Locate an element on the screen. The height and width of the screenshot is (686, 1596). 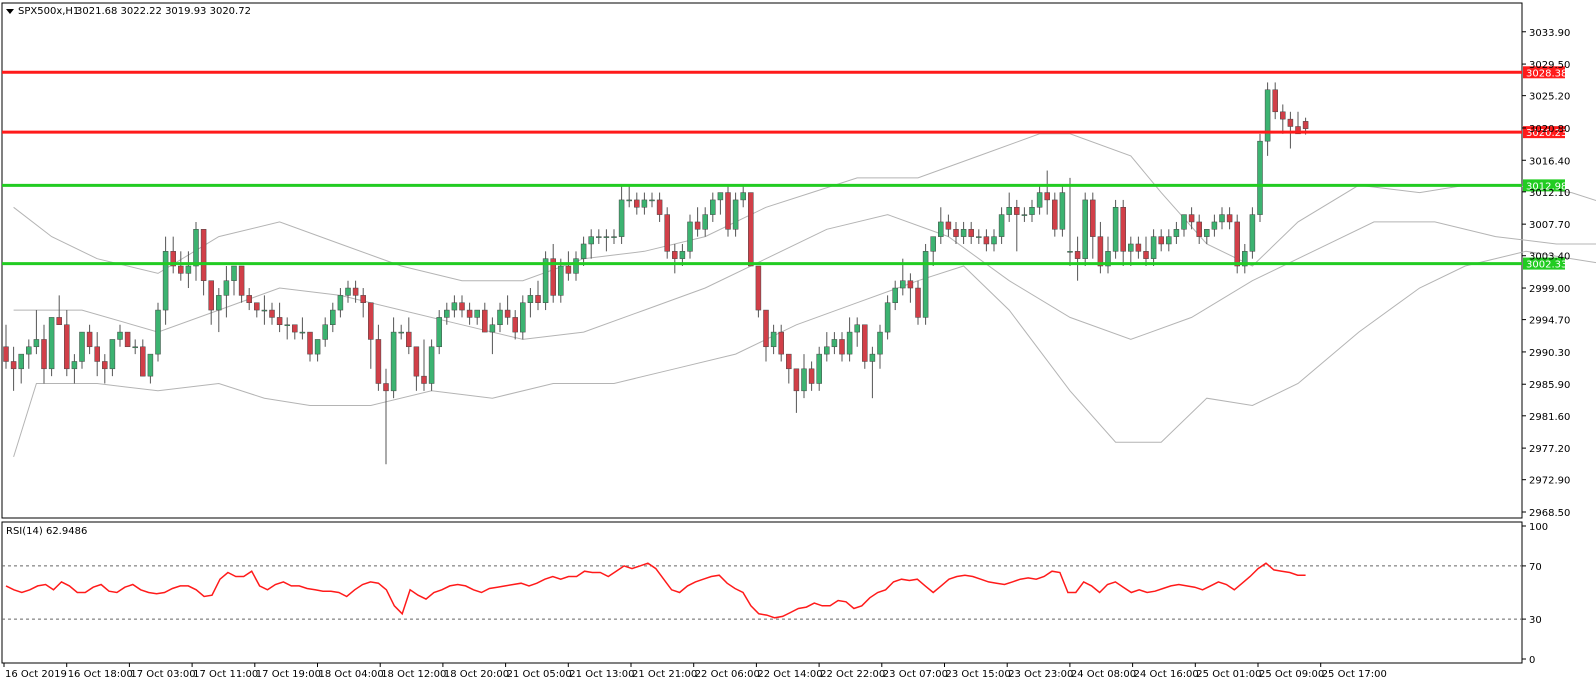
level-price-label: 3020.23 is located at coordinates (1546, 133).